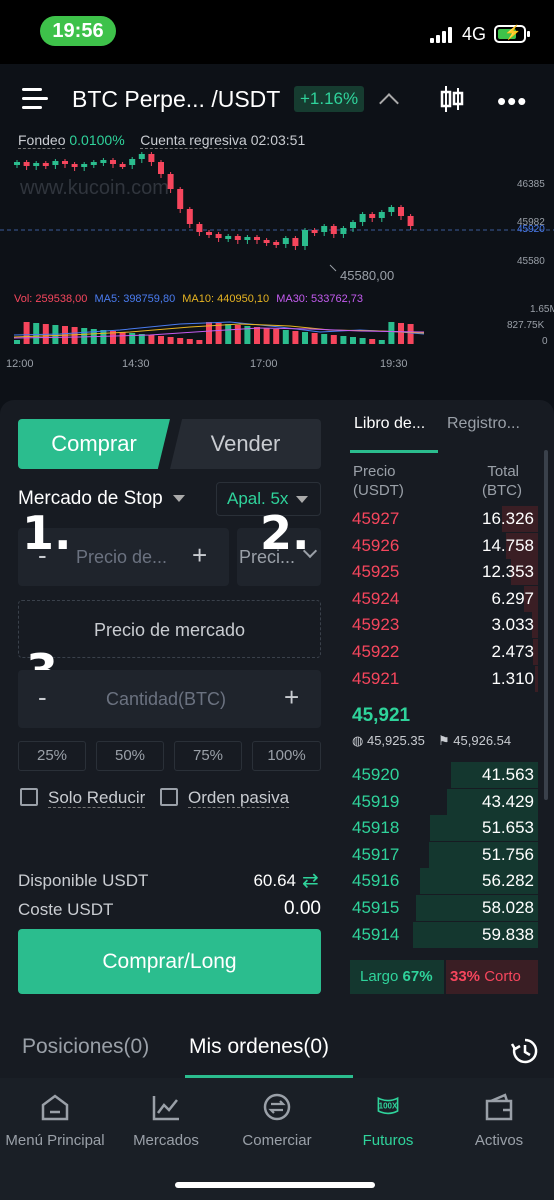  I want to click on row-price: 45920, so click(376, 774).